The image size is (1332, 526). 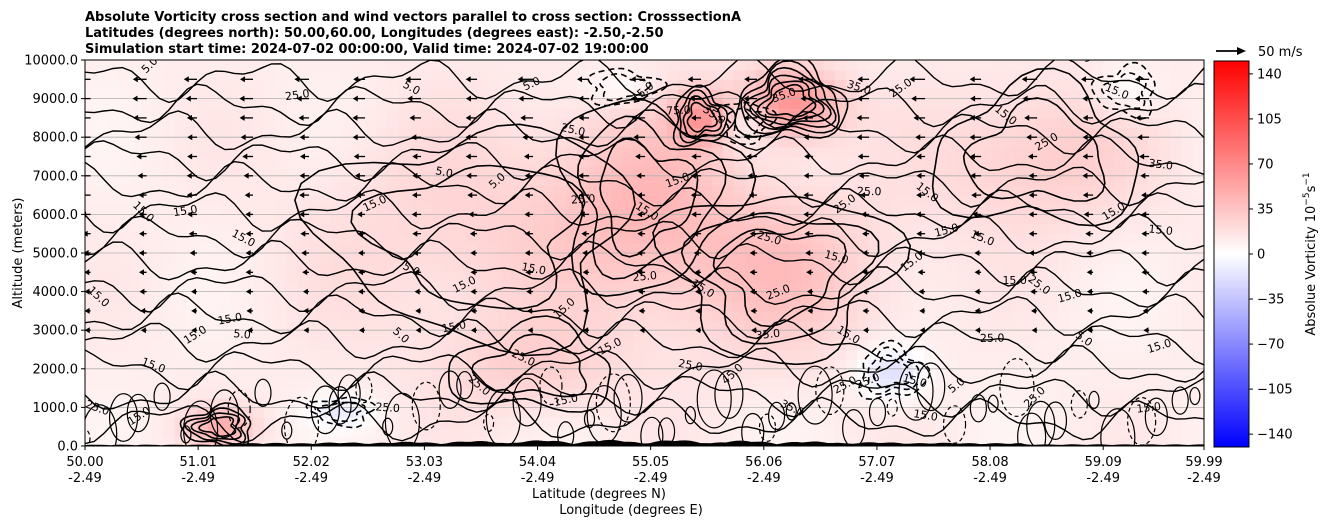 I want to click on positive-contour, so click(x=791, y=99).